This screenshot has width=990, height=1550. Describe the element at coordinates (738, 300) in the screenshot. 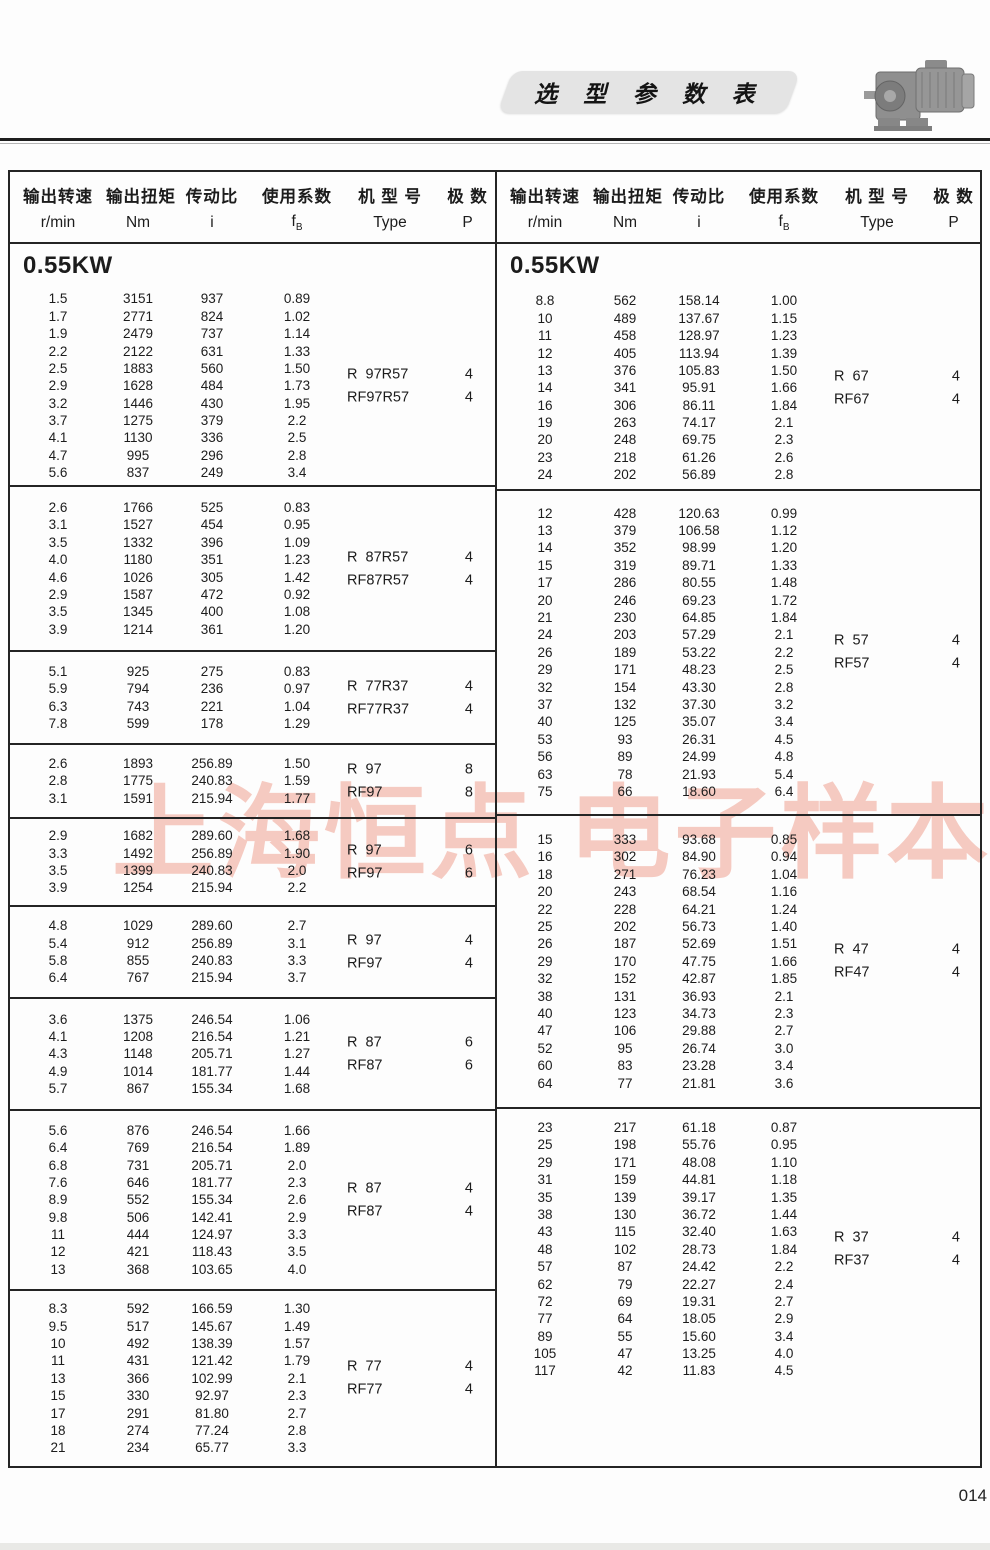

I see `table-row: 8.8 562 158.14 1.00` at that location.